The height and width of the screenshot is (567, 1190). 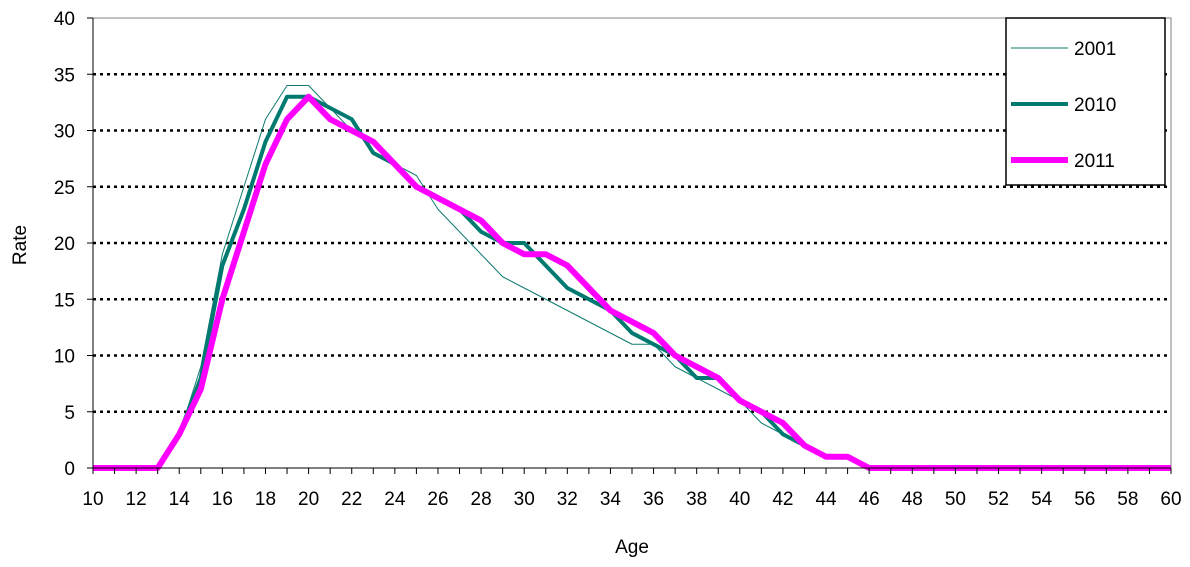 I want to click on x-axis-title: Age, so click(x=632, y=547).